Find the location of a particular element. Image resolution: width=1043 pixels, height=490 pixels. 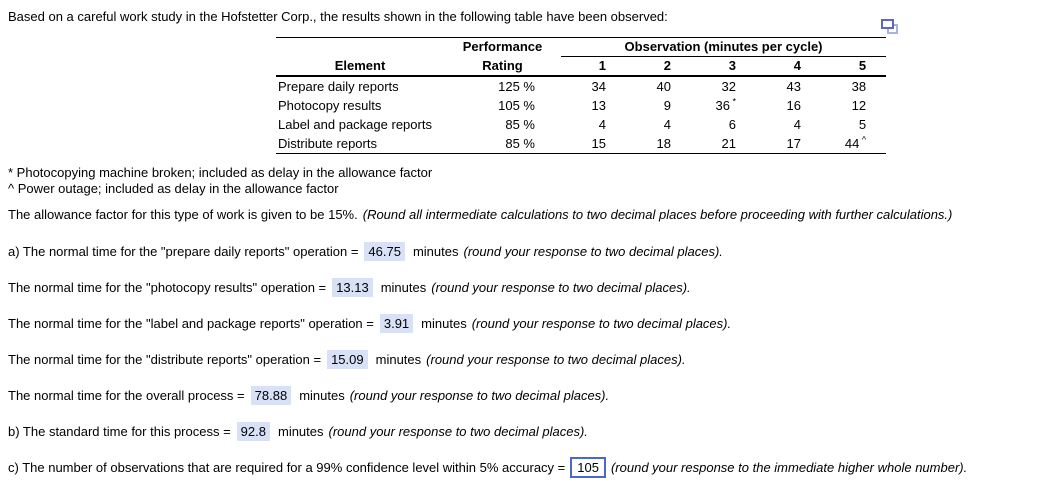

observation-cell: 21 is located at coordinates (723, 144).